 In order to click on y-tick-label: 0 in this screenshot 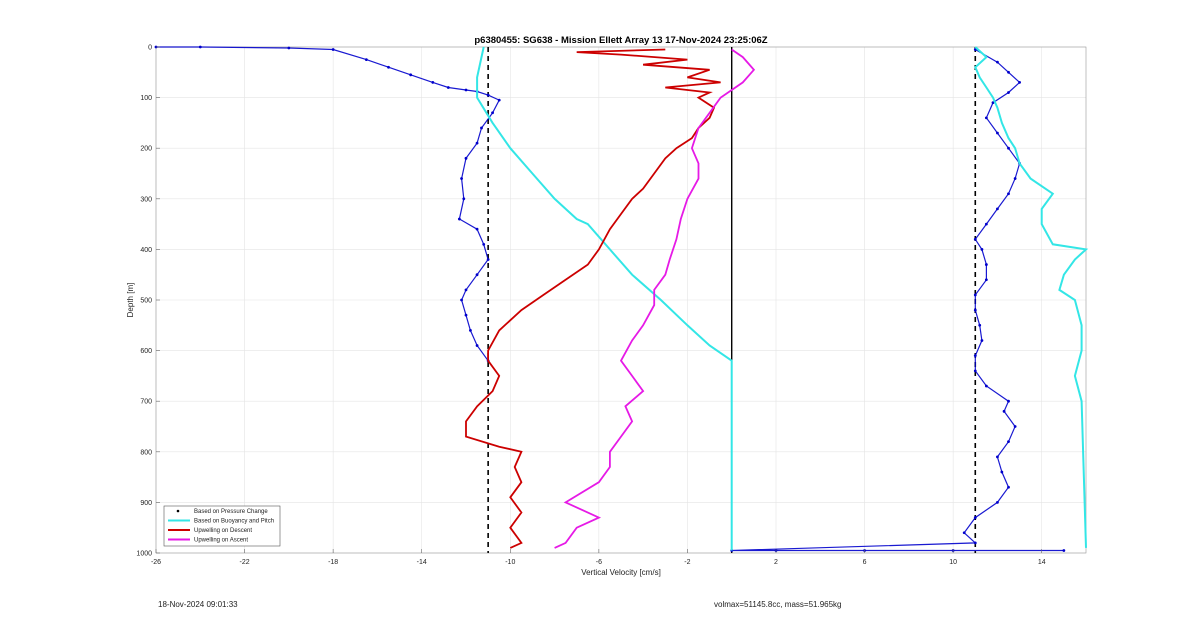, I will do `click(150, 48)`.